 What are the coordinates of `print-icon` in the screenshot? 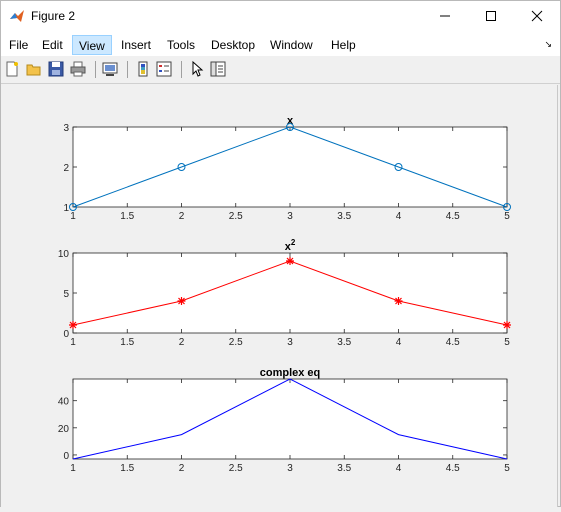 It's located at (78, 69).